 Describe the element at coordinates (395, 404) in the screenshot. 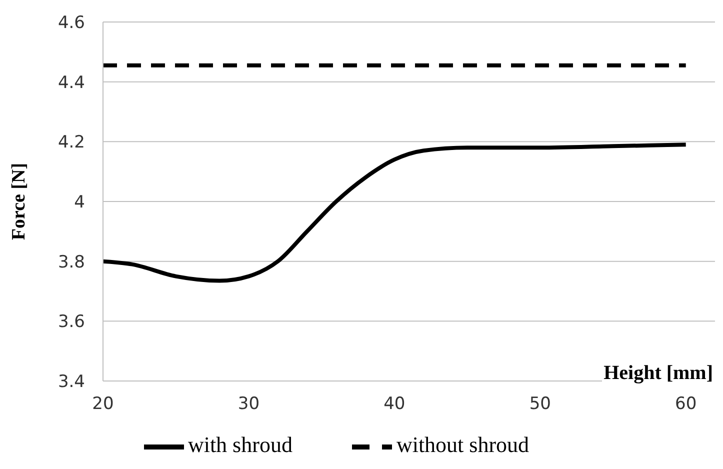

I see `x-tick-label: 40` at that location.